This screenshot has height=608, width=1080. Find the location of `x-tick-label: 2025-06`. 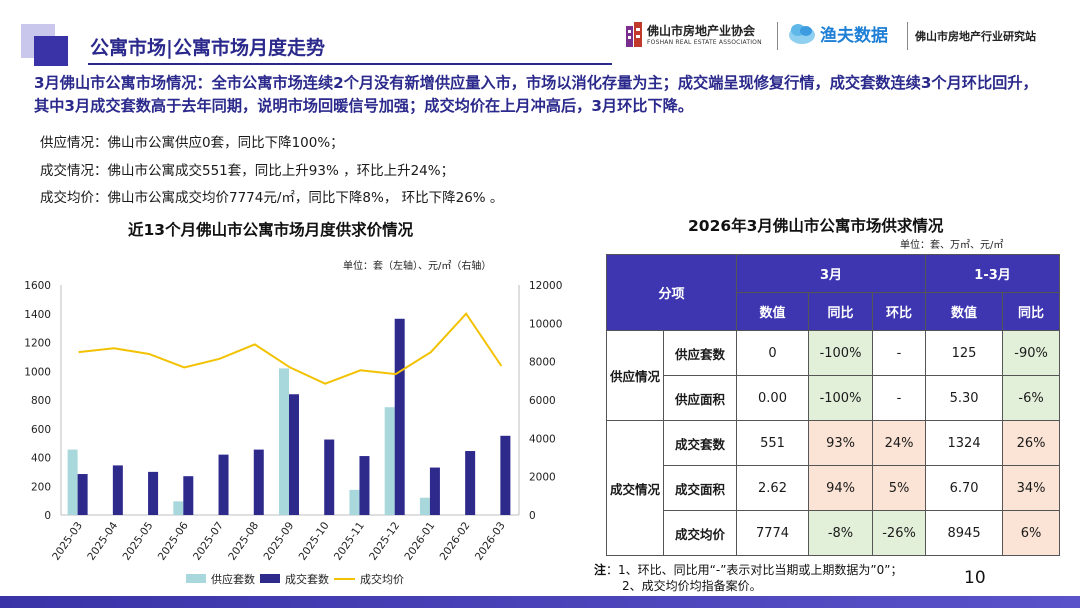

x-tick-label: 2025-06 is located at coordinates (173, 541).